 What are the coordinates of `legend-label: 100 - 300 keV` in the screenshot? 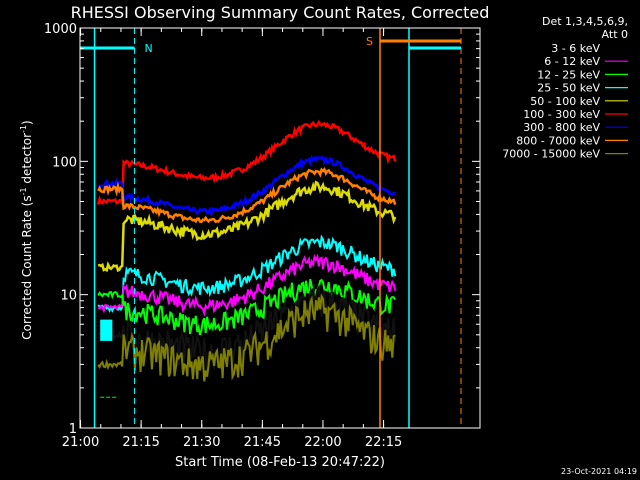 It's located at (561, 114).